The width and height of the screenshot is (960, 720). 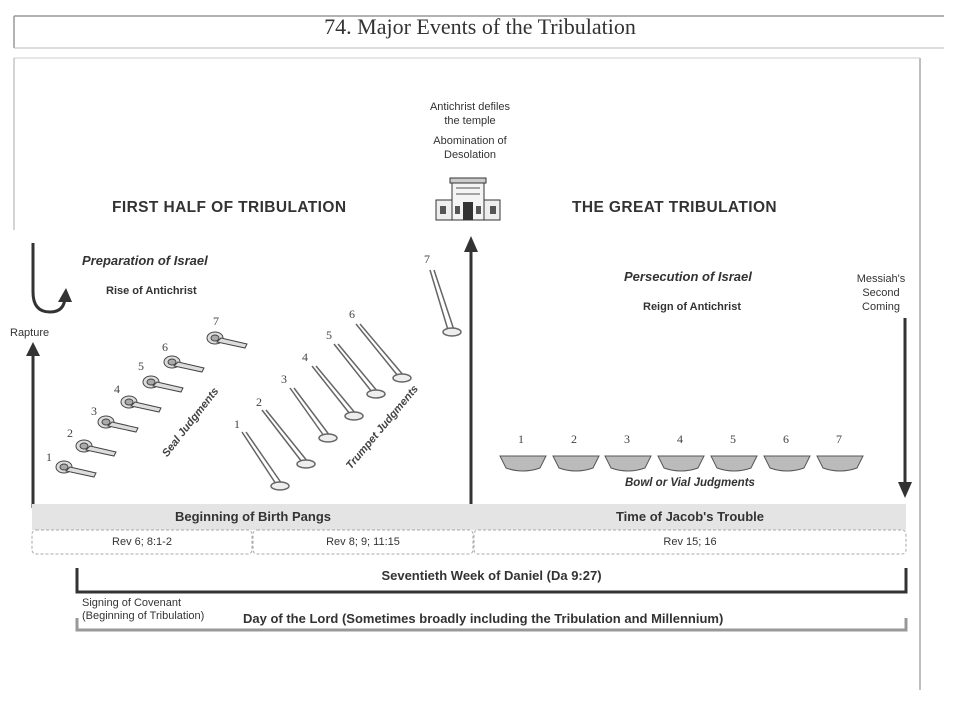 I want to click on great-tribulation-heading: THE GREAT TRIBULATION, so click(x=675, y=207).